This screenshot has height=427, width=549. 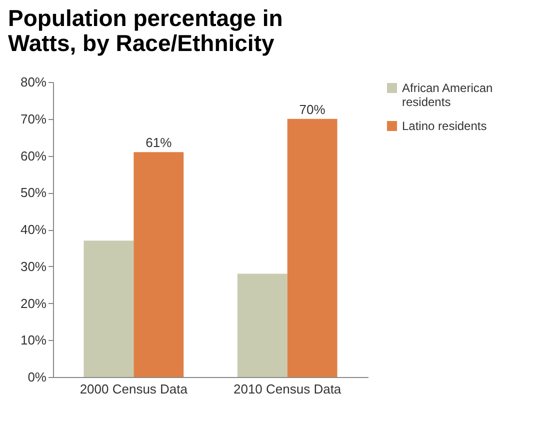 I want to click on y-tick-label: 10%, so click(x=33, y=340).